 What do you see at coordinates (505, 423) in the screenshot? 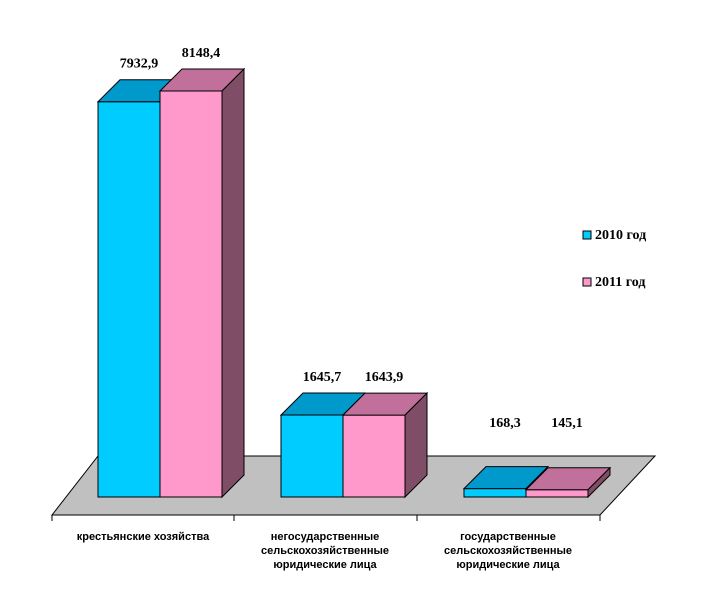
I see `data-label: 168,3` at bounding box center [505, 423].